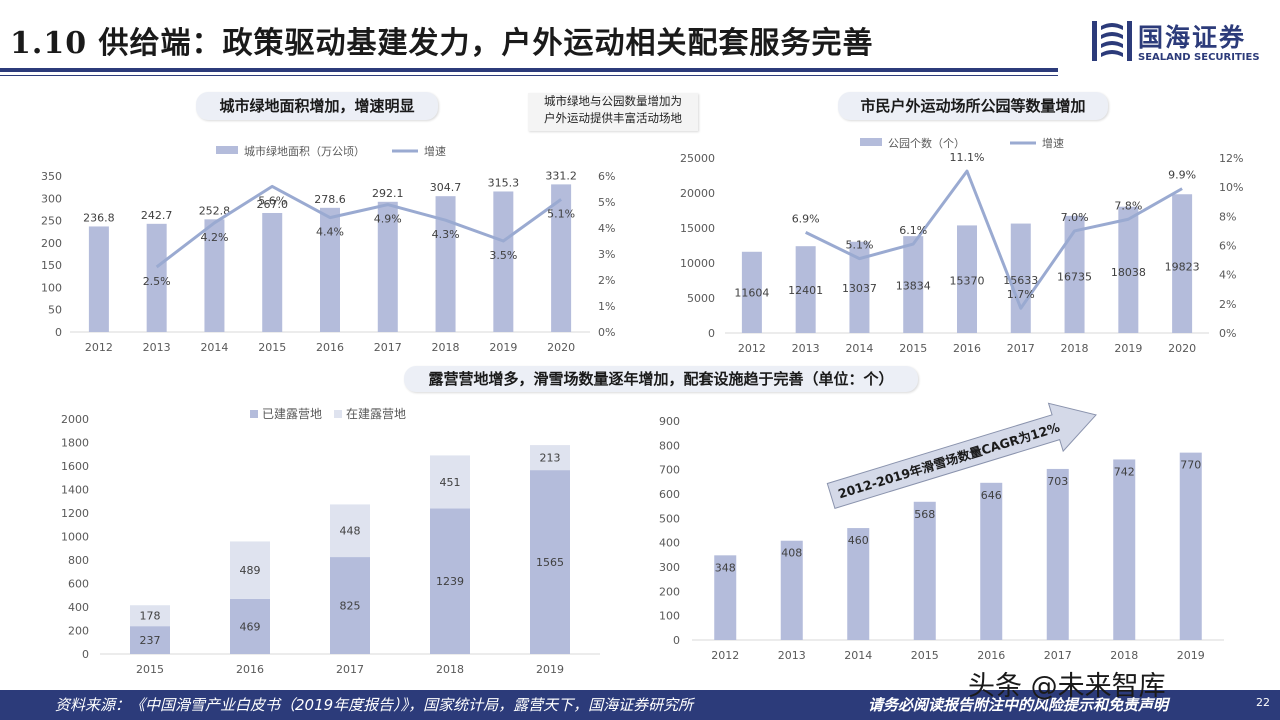 This screenshot has height=720, width=1280. Describe the element at coordinates (561, 175) in the screenshot. I see `bar-value-label: 331.2` at that location.